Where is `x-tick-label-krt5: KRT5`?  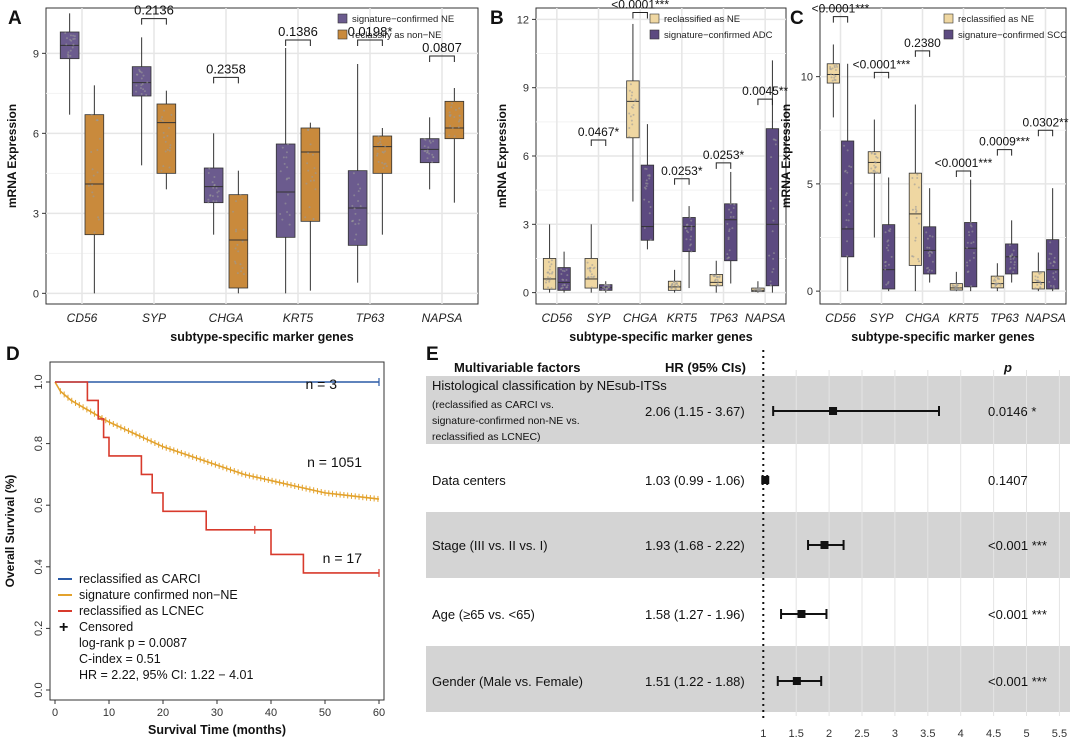 x-tick-label-krt5: KRT5 is located at coordinates (963, 318).